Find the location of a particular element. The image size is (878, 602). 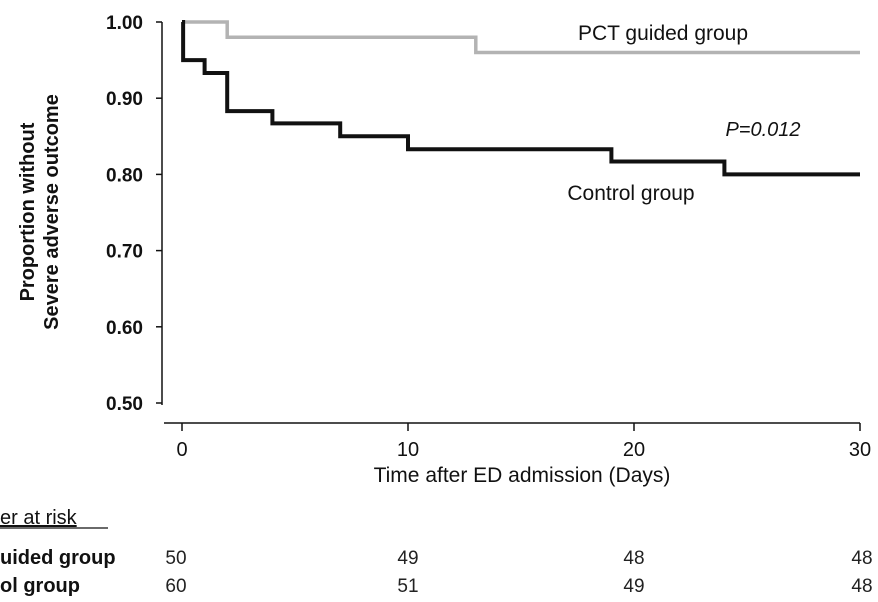

y-ticks: 1.00 0.90 0.80 0.70 0.60 0.50 is located at coordinates (134, 214).